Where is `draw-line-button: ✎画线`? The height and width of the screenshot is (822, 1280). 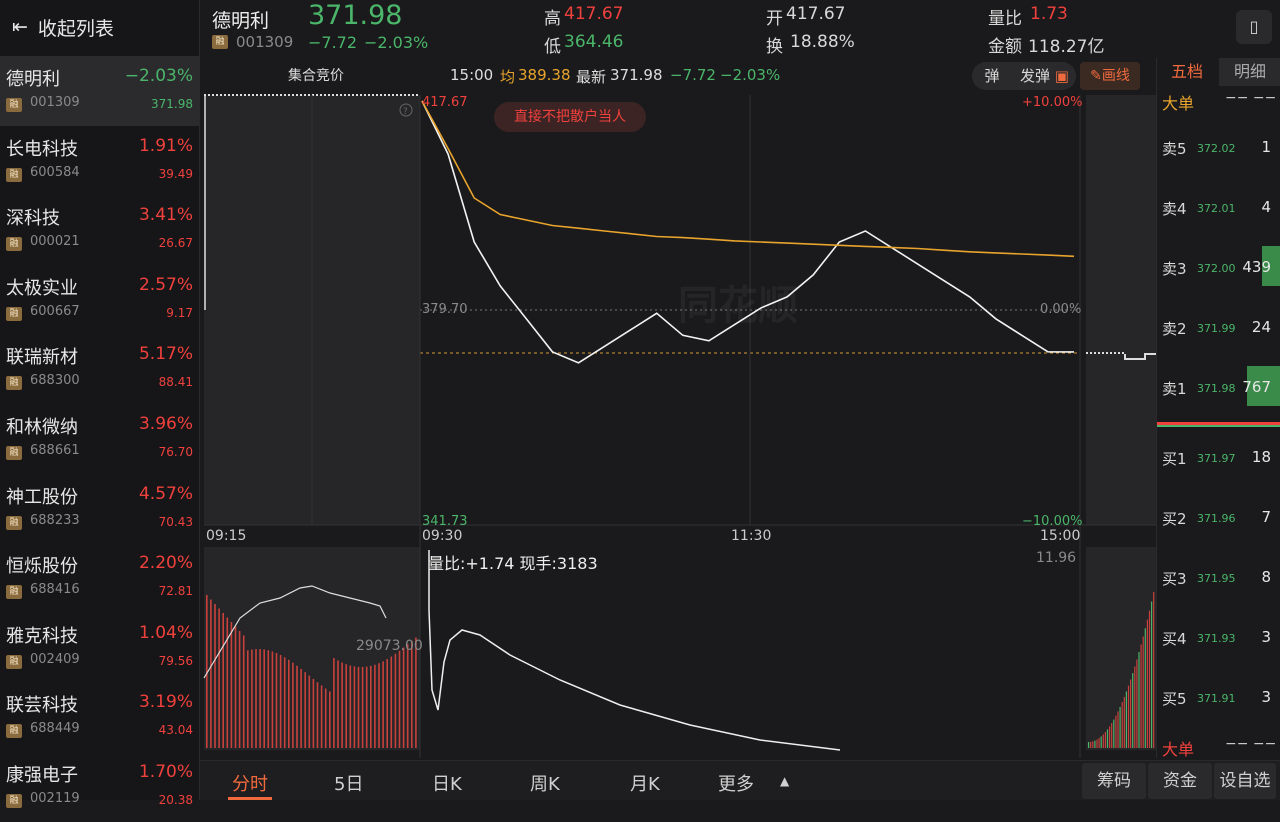
draw-line-button: ✎画线 is located at coordinates (1110, 76).